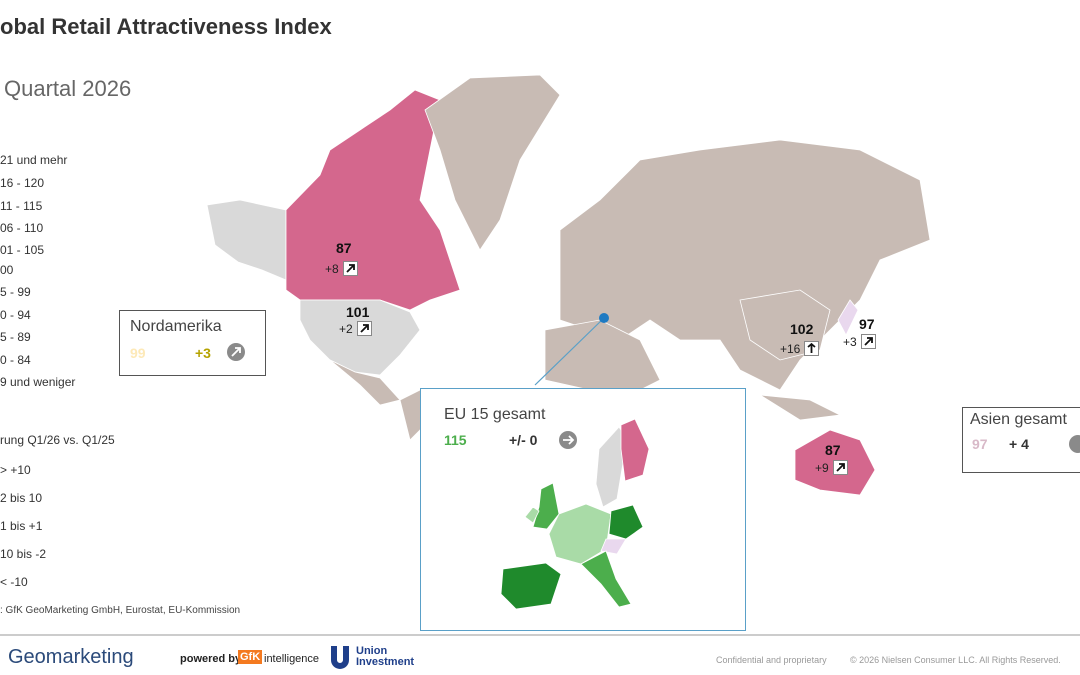 Image resolution: width=1080 pixels, height=675 pixels. What do you see at coordinates (166, 26) in the screenshot?
I see `title: obal Retail Attractiveness Index` at bounding box center [166, 26].